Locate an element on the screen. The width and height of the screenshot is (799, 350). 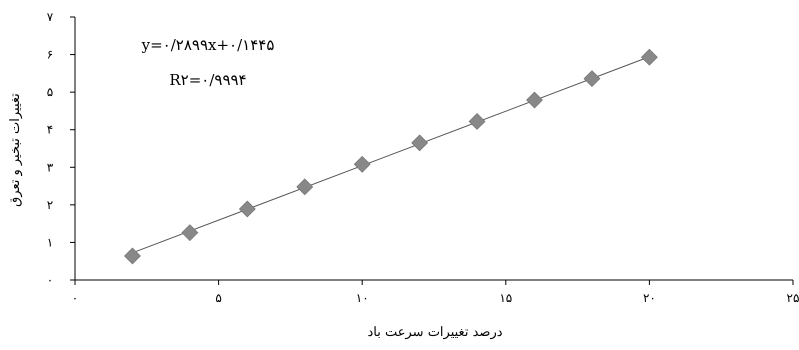
x-tick-label: ۰ is located at coordinates (75, 298).